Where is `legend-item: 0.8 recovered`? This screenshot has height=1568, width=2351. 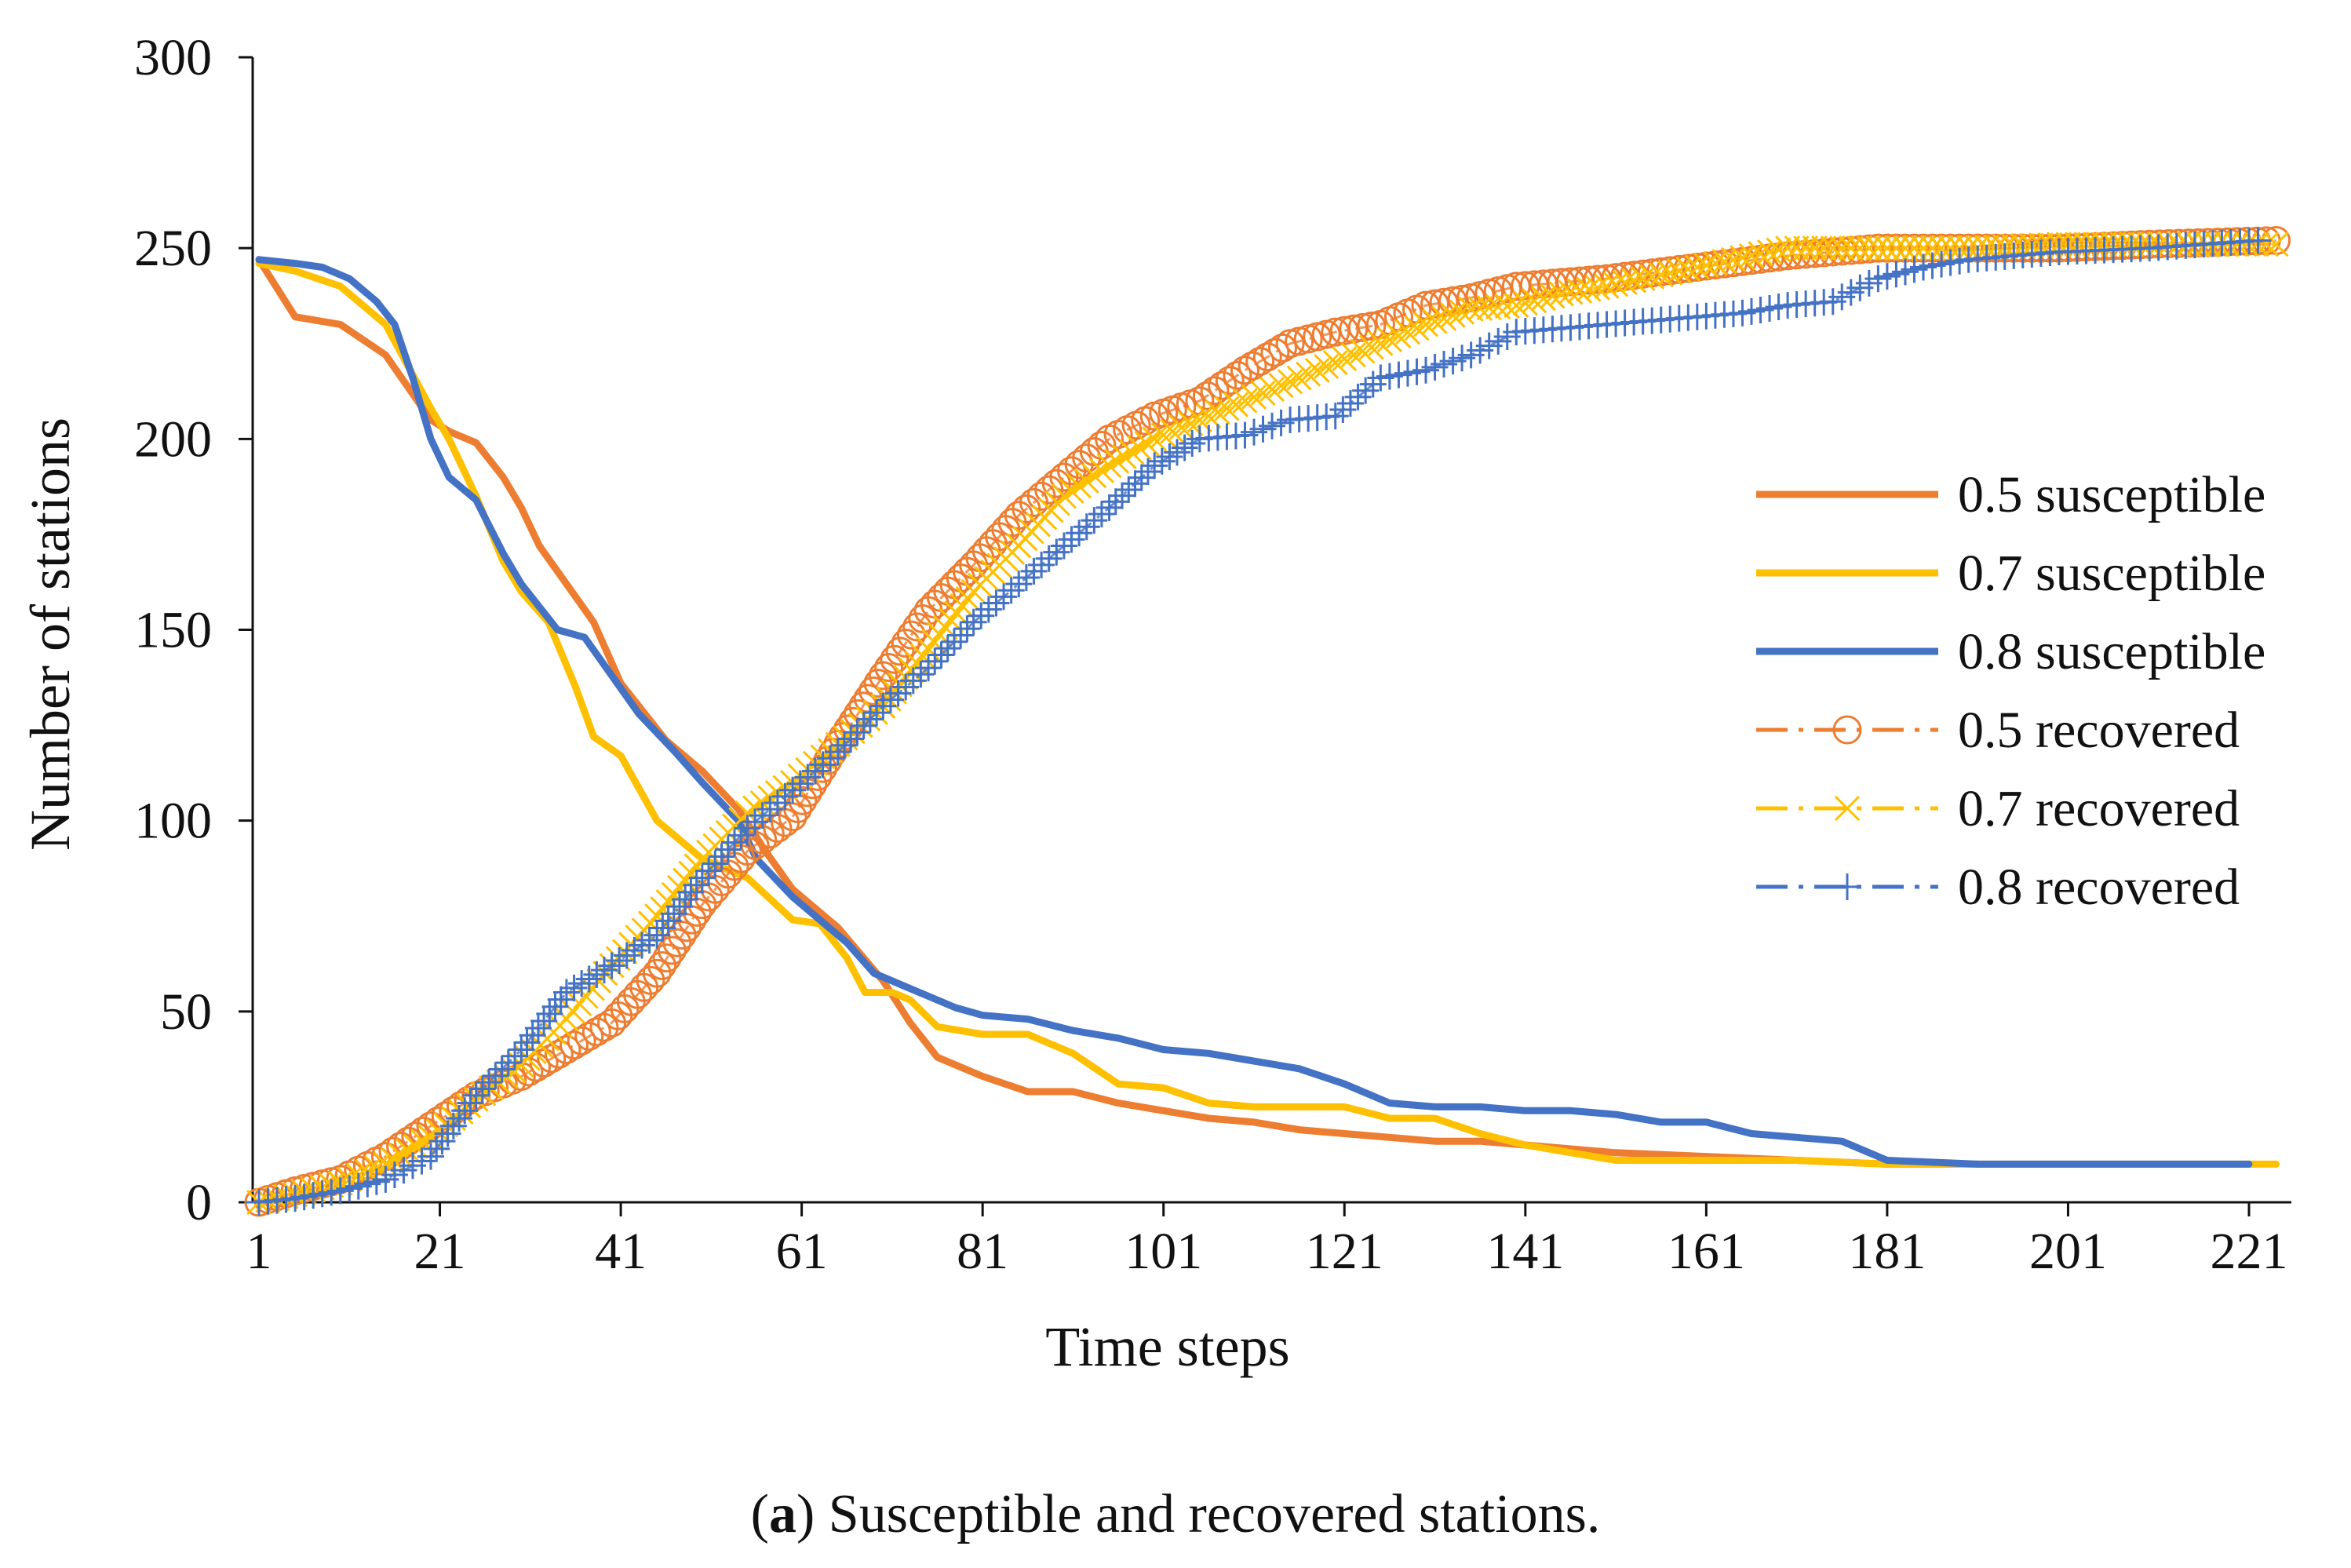
legend-item: 0.8 recovered is located at coordinates (1998, 887).